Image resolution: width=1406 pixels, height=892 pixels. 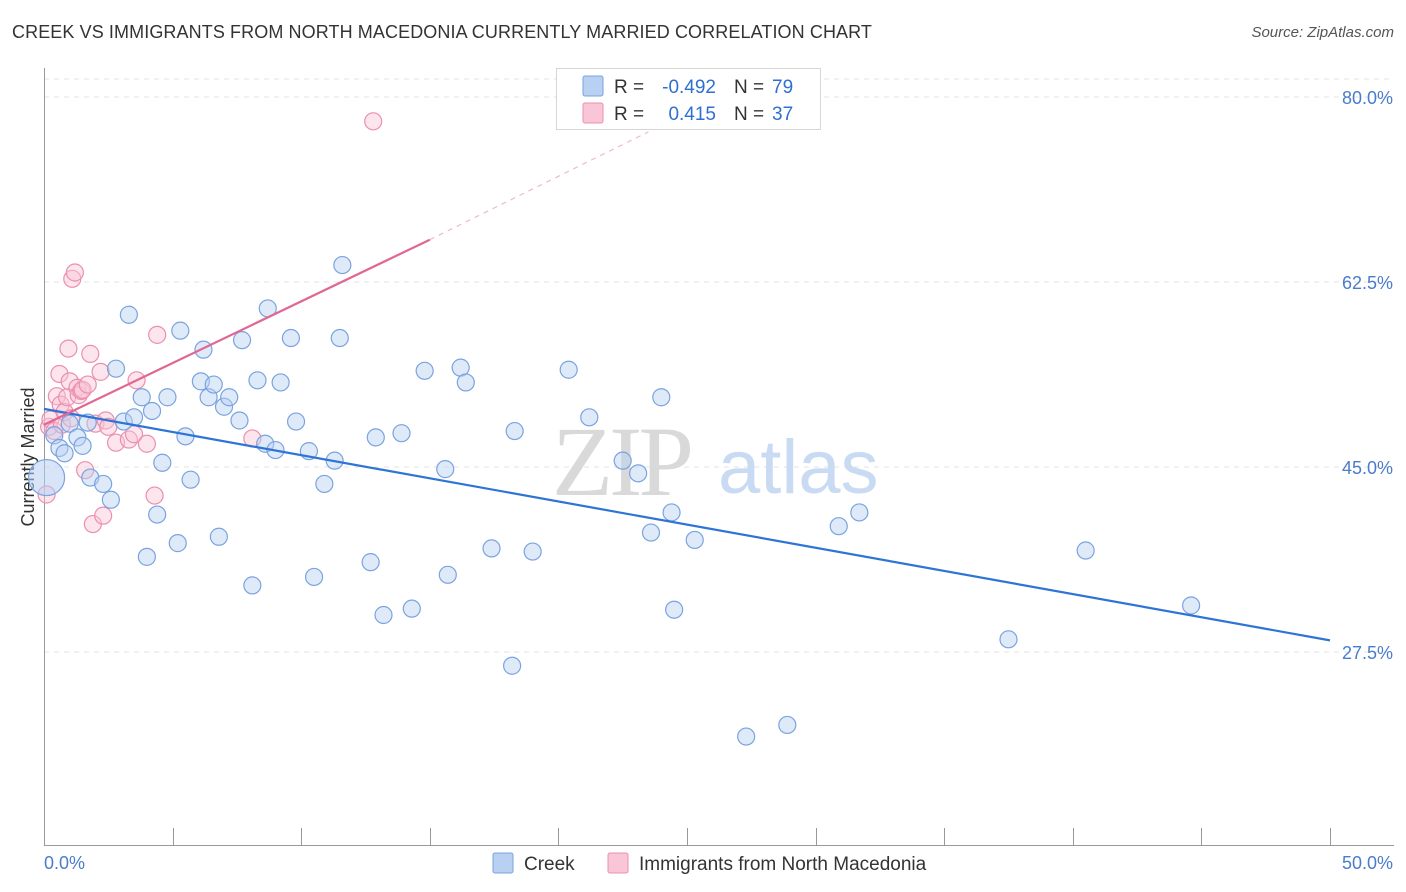 What do you see at coordinates (629, 114) in the screenshot?
I see `legend-r-label-macedonia: R =` at bounding box center [629, 114].